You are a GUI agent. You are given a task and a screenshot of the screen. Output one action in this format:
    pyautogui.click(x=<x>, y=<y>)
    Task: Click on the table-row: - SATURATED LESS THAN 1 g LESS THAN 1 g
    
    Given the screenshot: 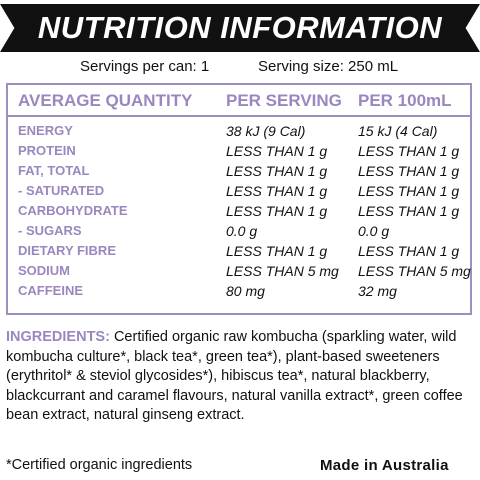 What is the action you would take?
    pyautogui.click(x=239, y=193)
    